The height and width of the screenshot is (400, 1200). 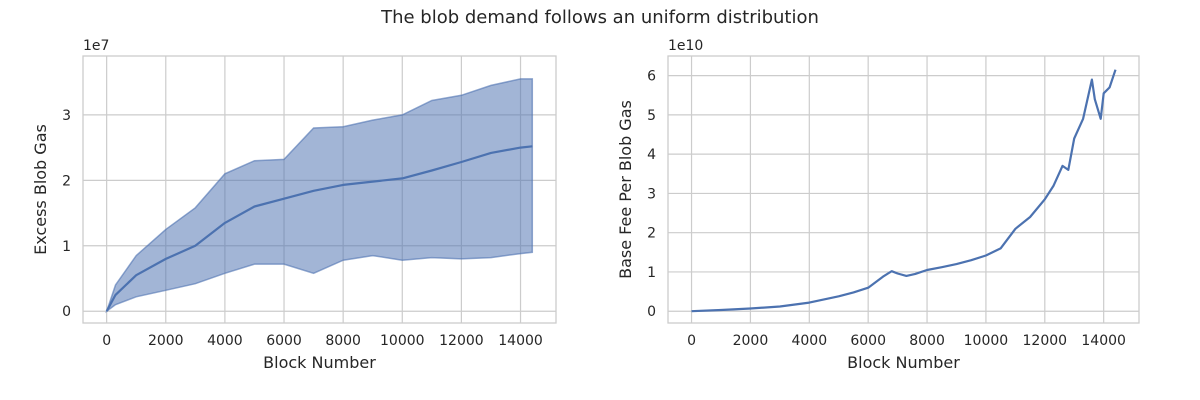 I want to click on y-axis-label: Excess Blob Gas, so click(x=40, y=189).